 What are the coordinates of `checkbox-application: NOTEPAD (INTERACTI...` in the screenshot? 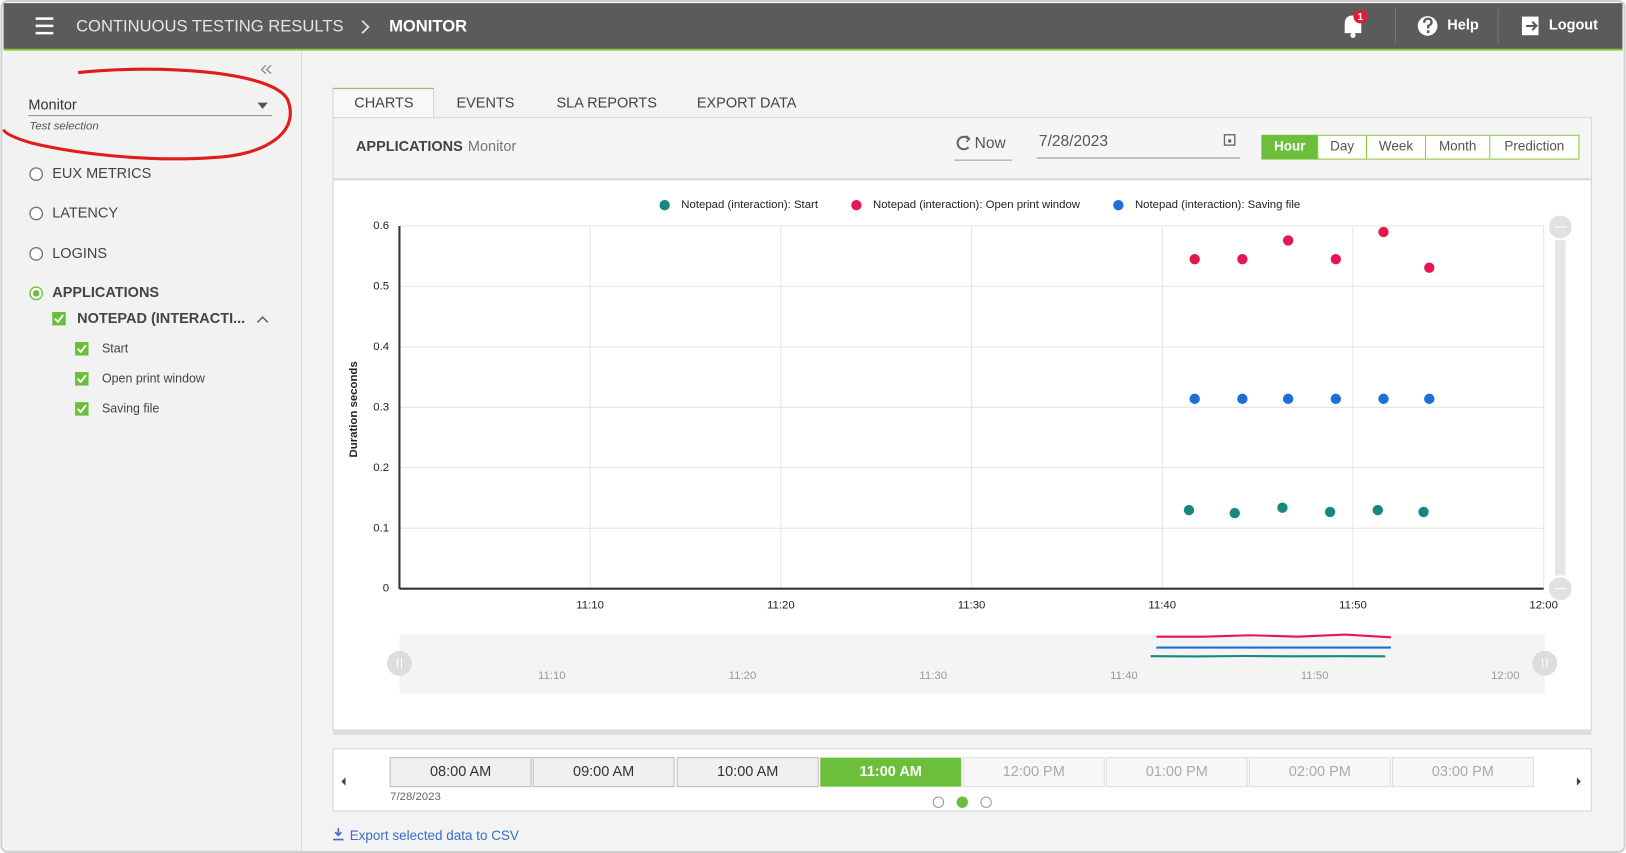 It's located at (148, 319).